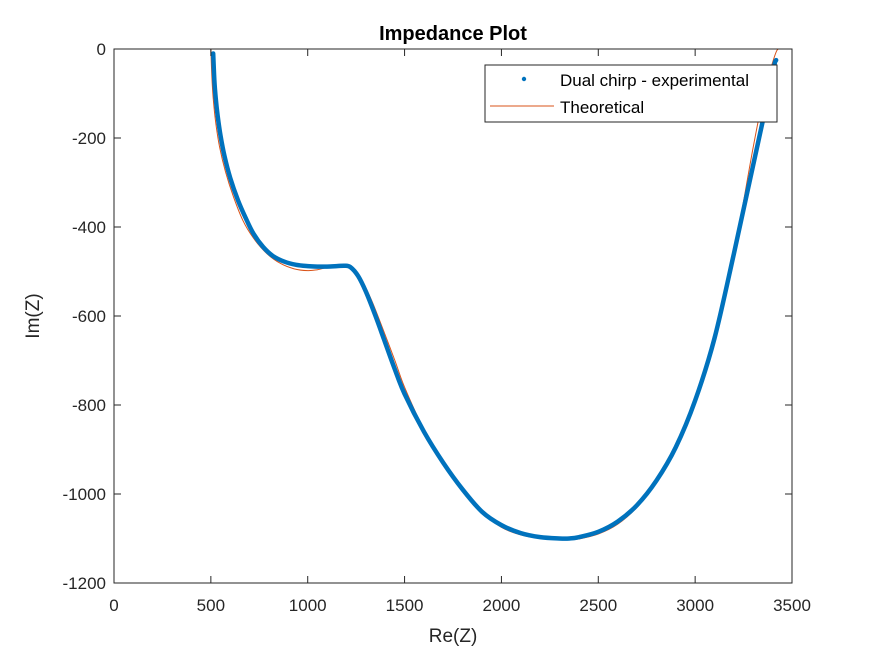 Image resolution: width=875 pixels, height=656 pixels. I want to click on legend-marker-experimental, so click(524, 79).